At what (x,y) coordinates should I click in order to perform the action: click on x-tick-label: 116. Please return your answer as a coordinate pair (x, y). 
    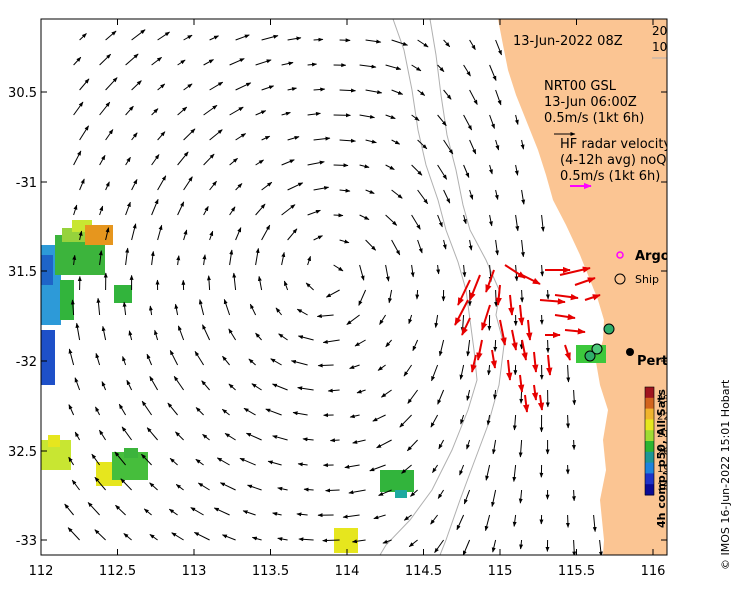
    Looking at the image, I should click on (653, 571).